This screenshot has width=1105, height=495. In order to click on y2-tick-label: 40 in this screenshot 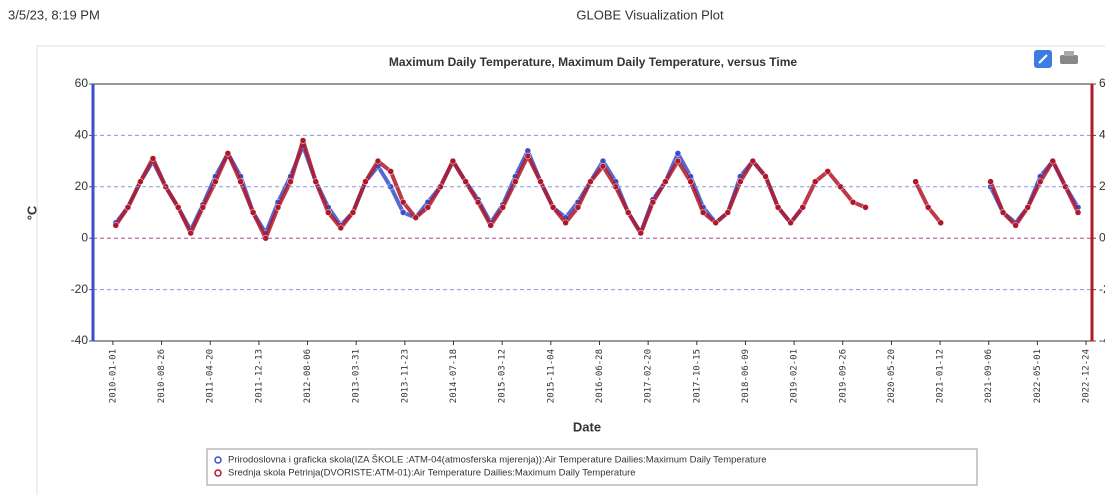, I will do `click(1102, 135)`.